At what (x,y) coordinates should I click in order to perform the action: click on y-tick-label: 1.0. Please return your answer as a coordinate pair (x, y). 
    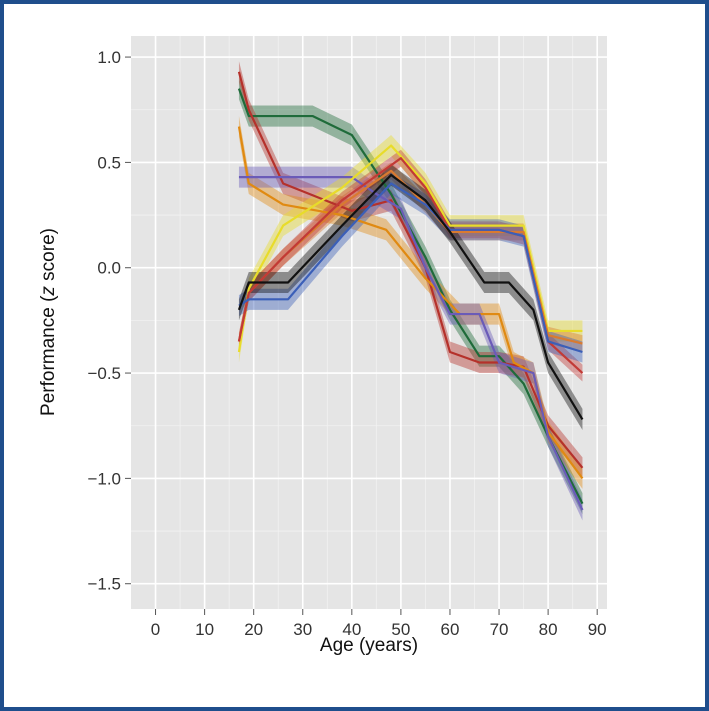
    Looking at the image, I should click on (109, 57).